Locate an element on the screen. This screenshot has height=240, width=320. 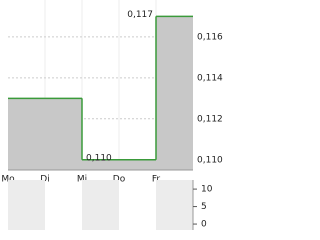
annotation: 0,110 is located at coordinates (99, 158).